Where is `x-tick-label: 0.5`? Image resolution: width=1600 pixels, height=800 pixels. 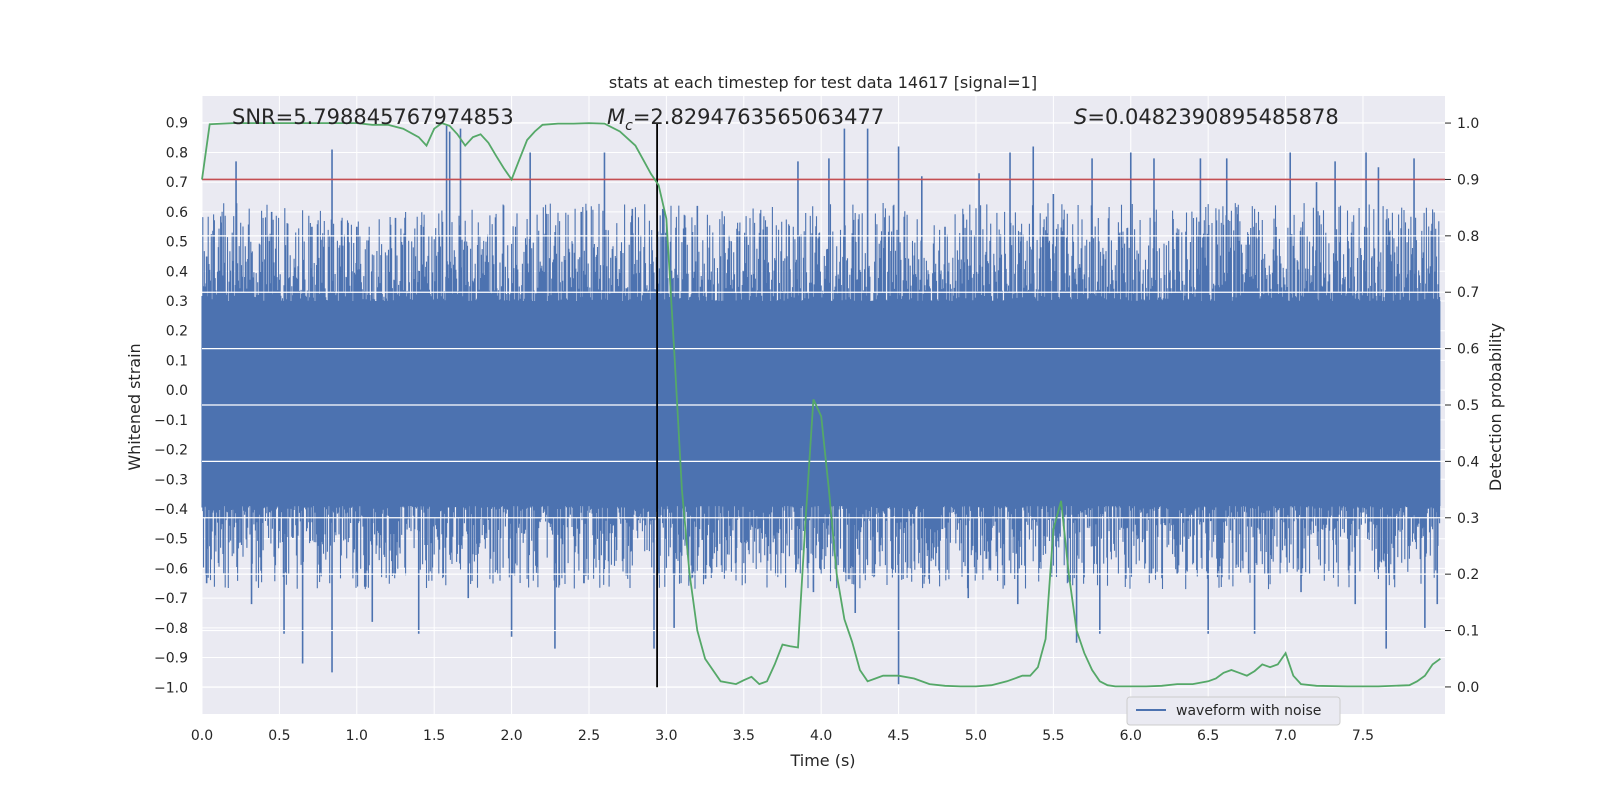 x-tick-label: 0.5 is located at coordinates (279, 736).